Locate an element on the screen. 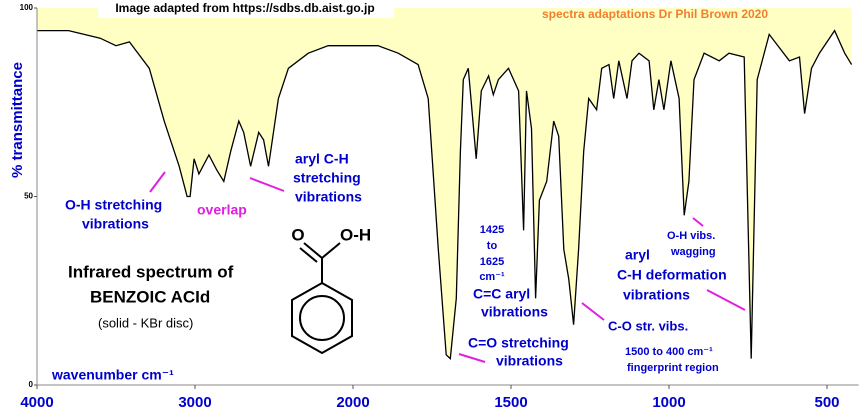 This screenshot has height=415, width=860. y-tick-label: 0 is located at coordinates (31, 384).